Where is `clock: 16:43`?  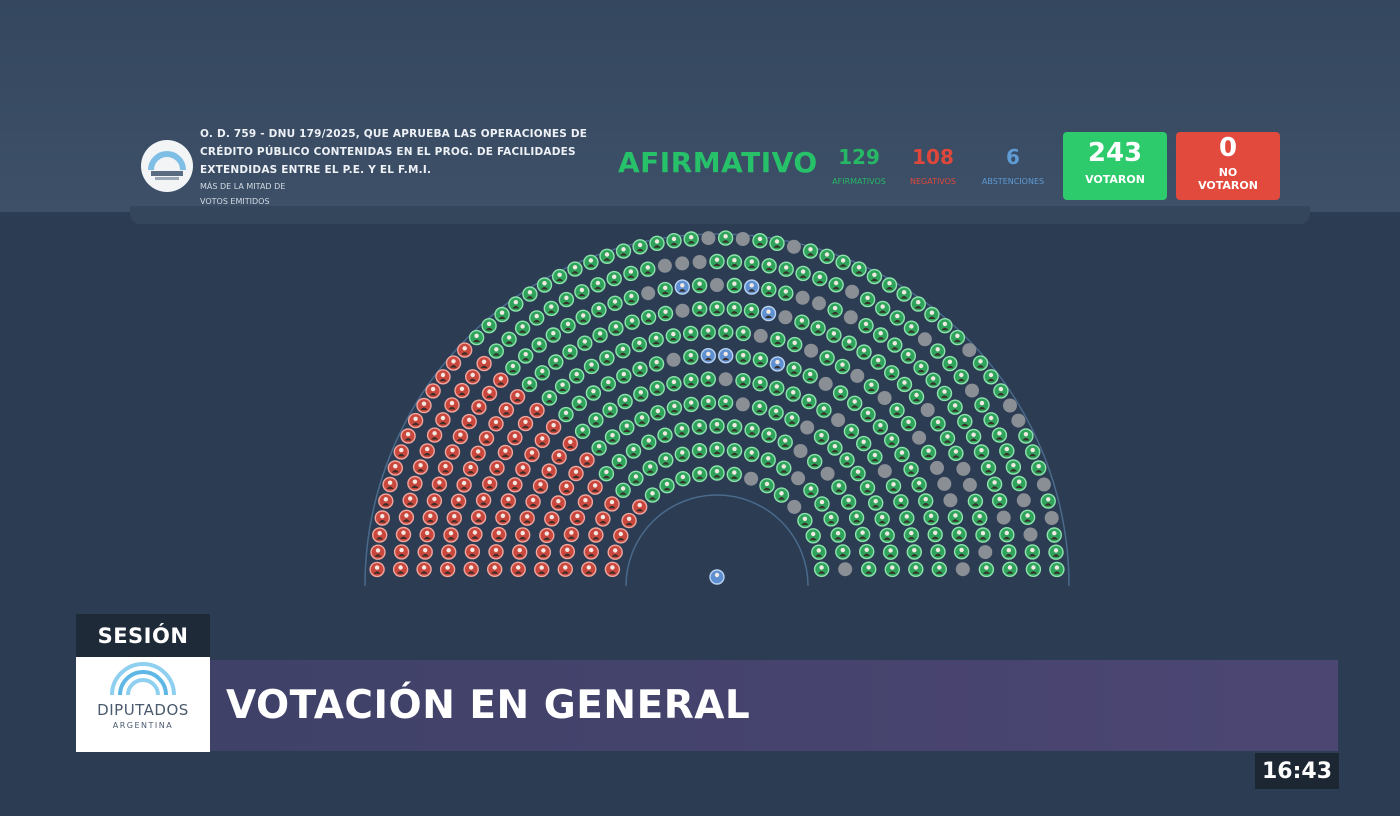 clock: 16:43 is located at coordinates (1297, 771).